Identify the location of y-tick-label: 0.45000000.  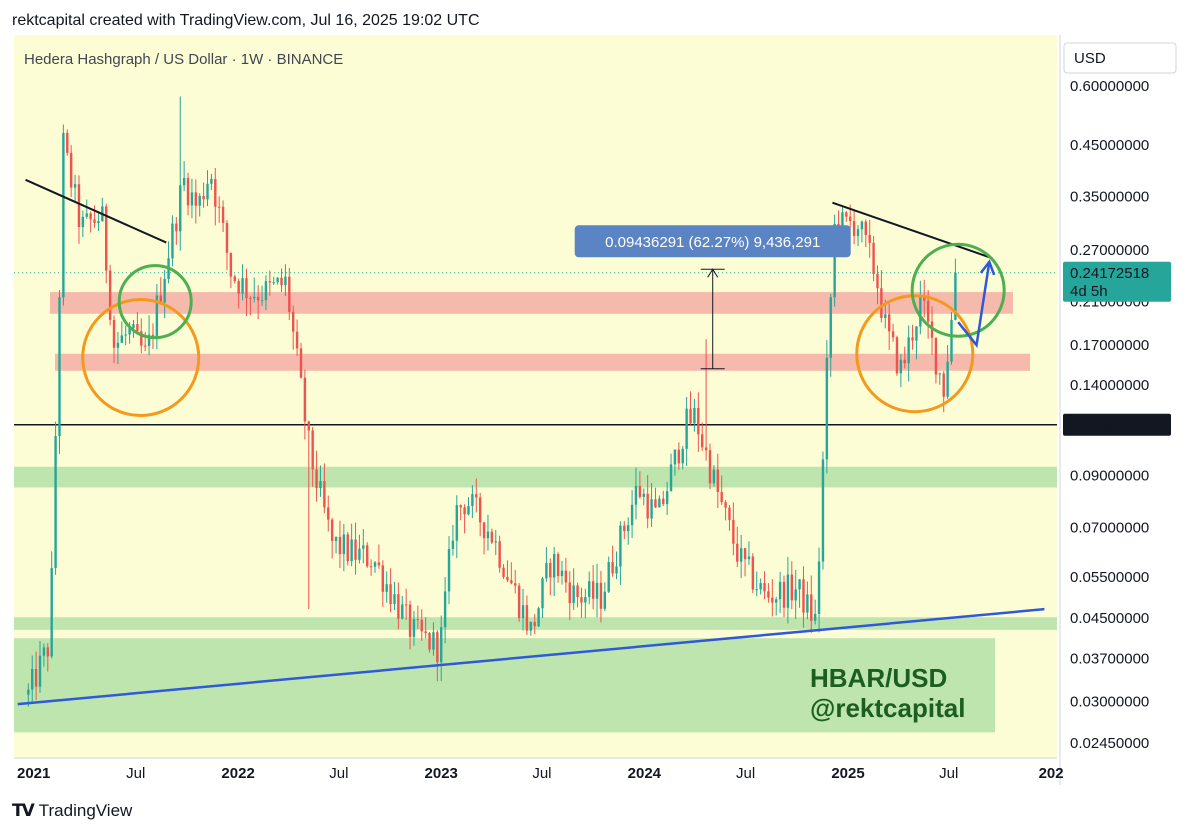
(1109, 145).